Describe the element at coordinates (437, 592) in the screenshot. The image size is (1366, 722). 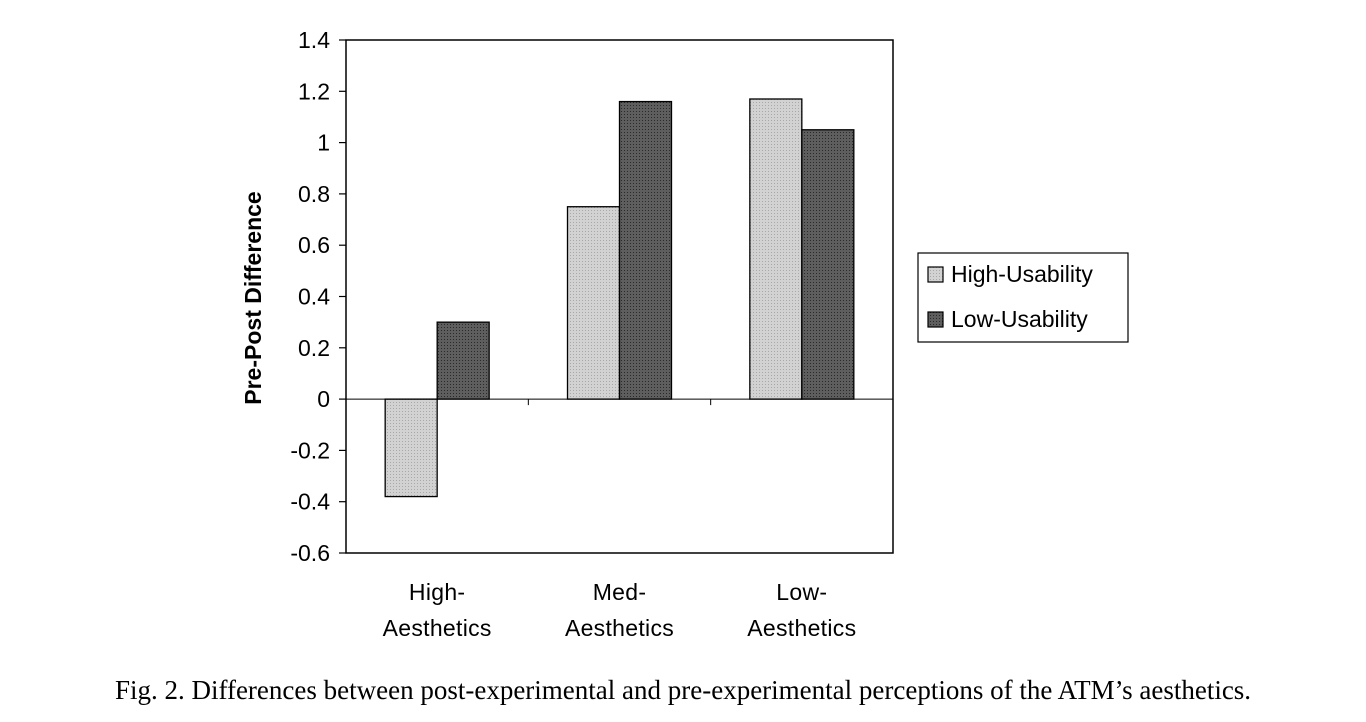
I see `category-label-line1: High-` at that location.